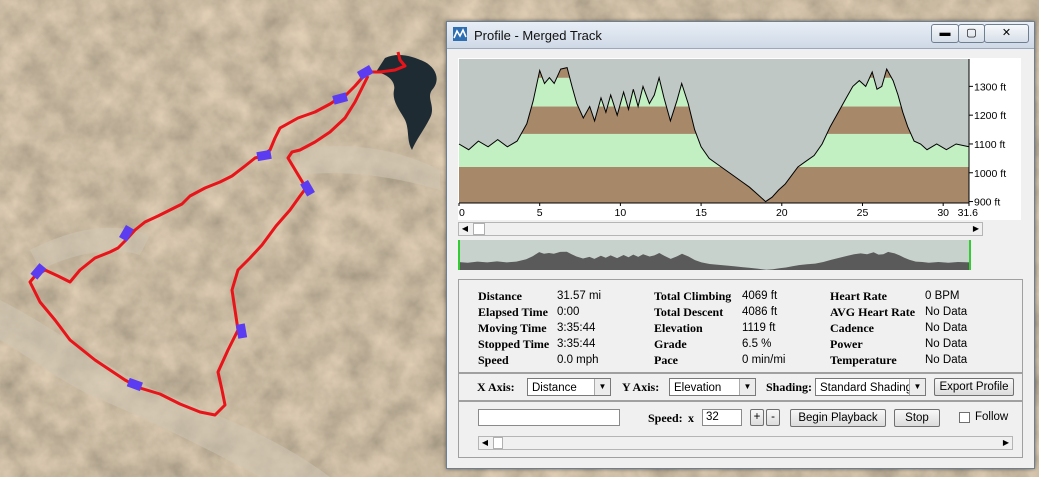 This screenshot has height=477, width=1039. Describe the element at coordinates (621, 213) in the screenshot. I see `x-tick-label: 10` at that location.